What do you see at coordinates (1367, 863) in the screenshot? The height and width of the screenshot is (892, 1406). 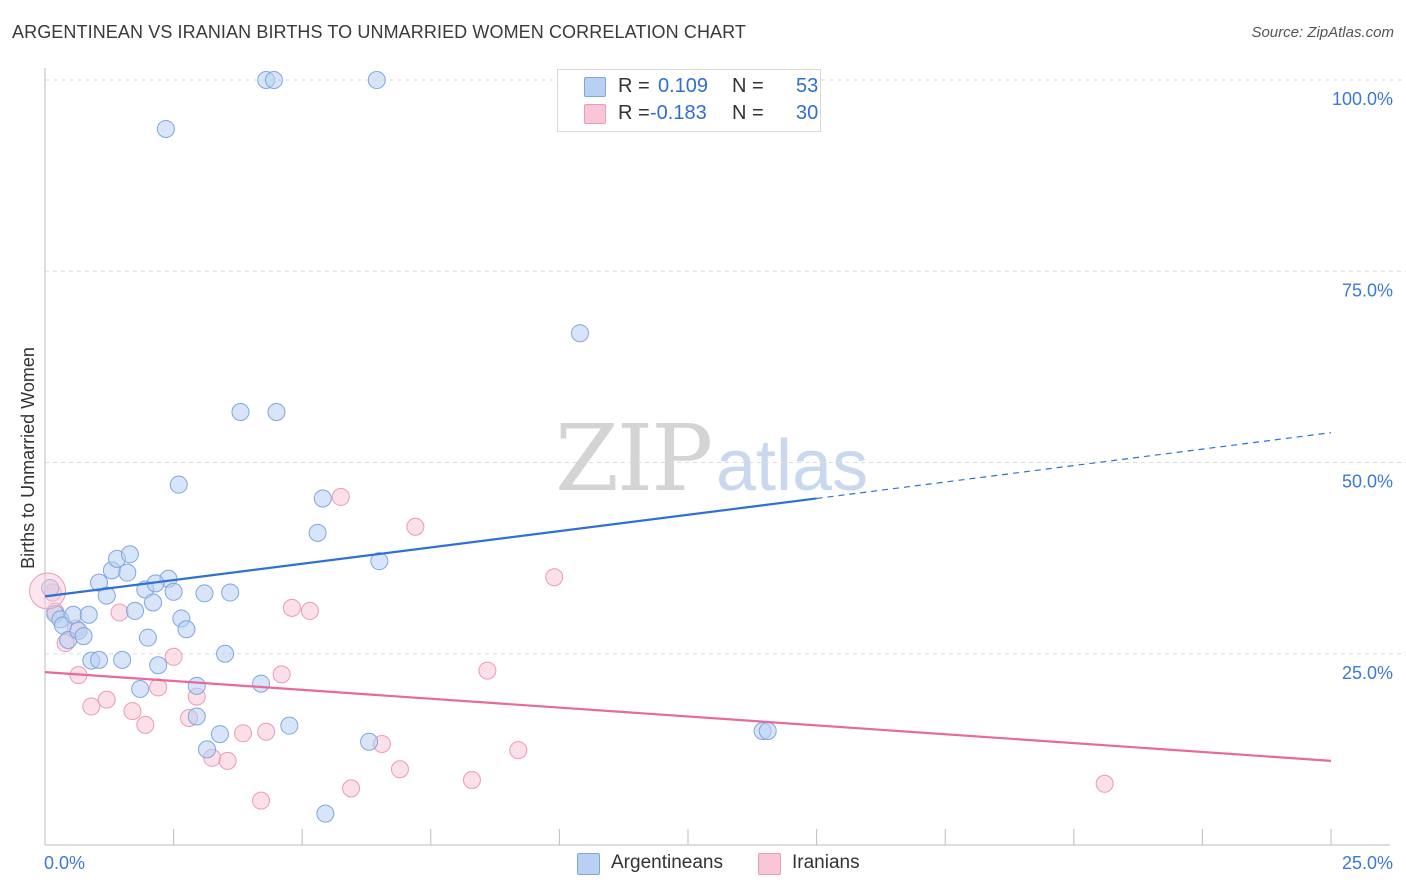 I see `x-tick-label: 25.0%` at bounding box center [1367, 863].